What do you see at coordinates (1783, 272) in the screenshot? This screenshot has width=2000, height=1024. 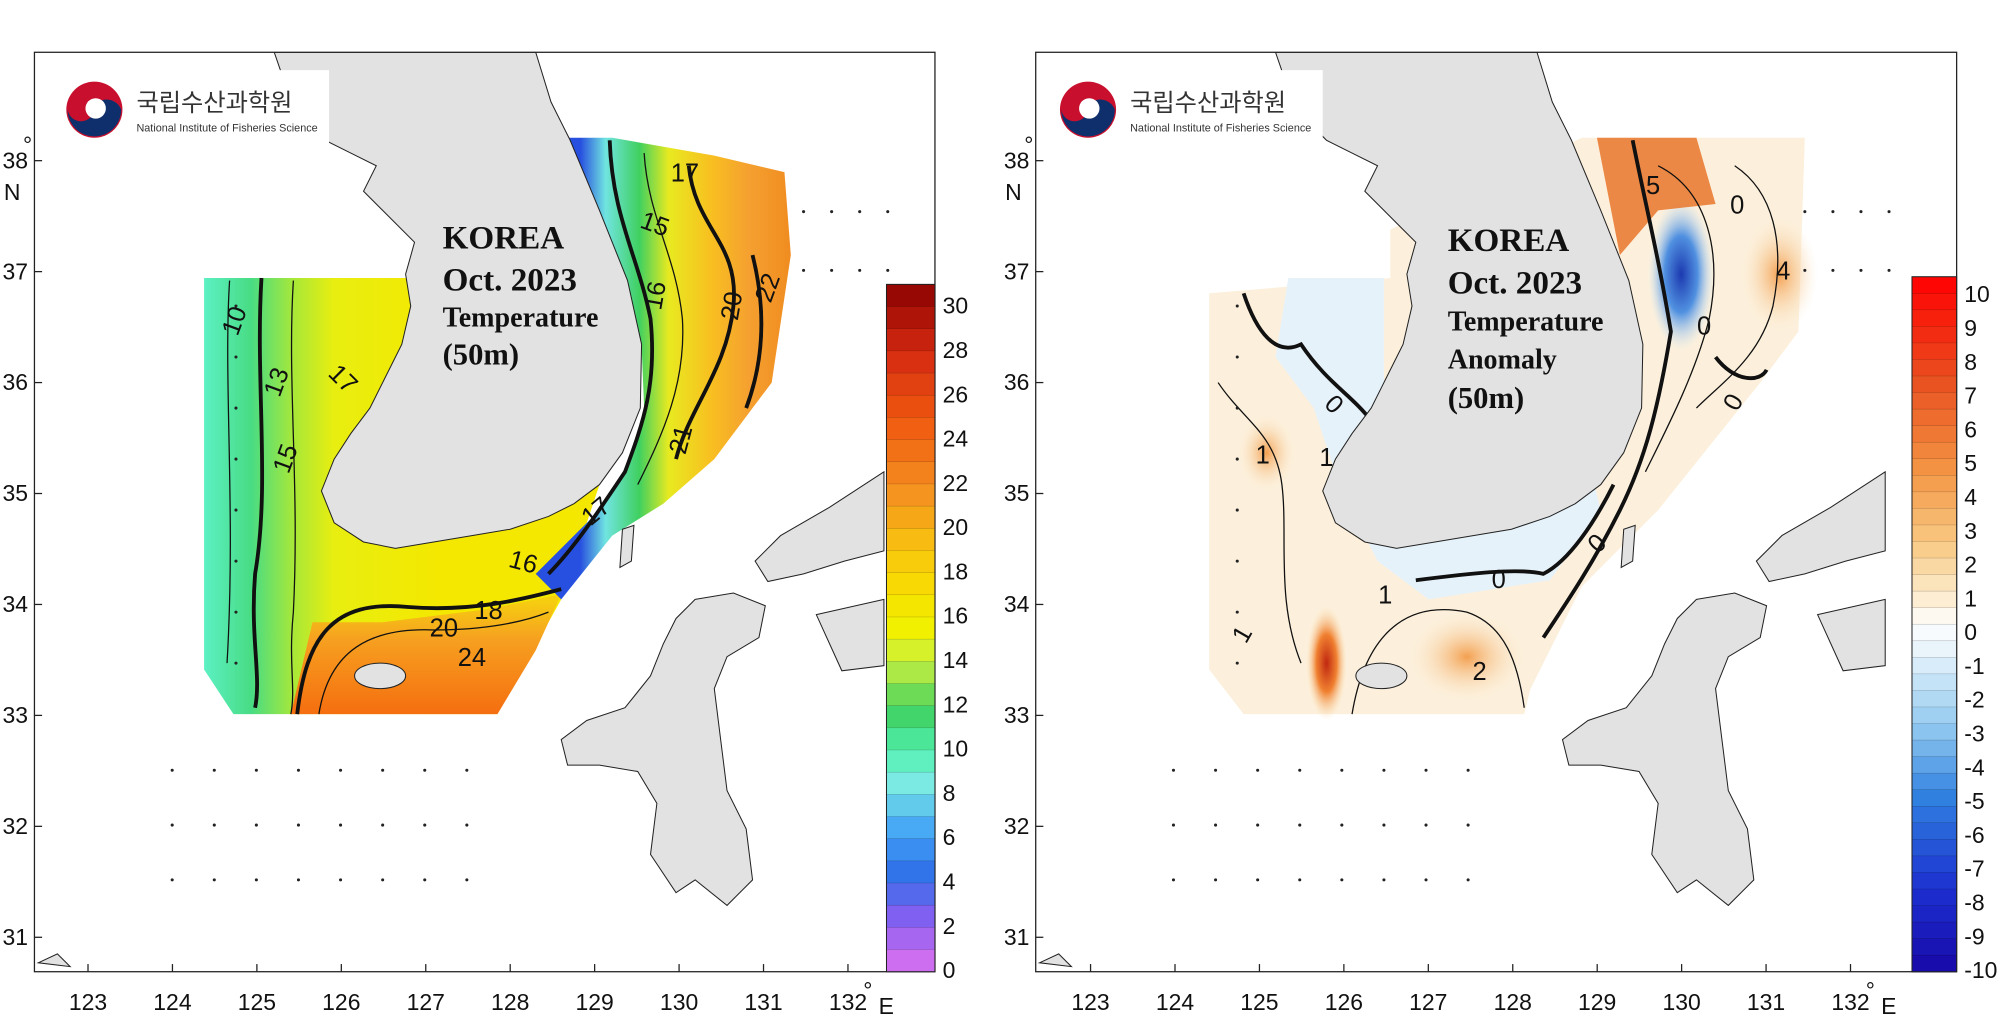 I see `contour-label: 4` at bounding box center [1783, 272].